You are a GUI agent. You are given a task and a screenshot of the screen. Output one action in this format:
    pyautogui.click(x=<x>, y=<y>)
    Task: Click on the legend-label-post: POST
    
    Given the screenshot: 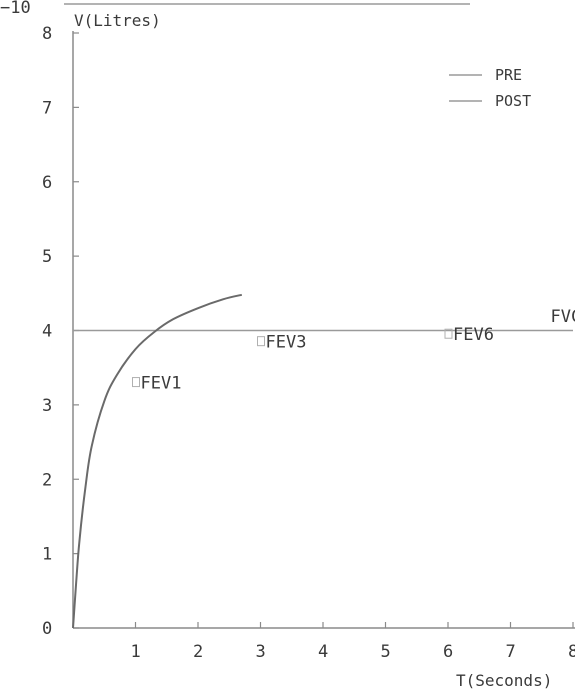 What is the action you would take?
    pyautogui.click(x=513, y=101)
    